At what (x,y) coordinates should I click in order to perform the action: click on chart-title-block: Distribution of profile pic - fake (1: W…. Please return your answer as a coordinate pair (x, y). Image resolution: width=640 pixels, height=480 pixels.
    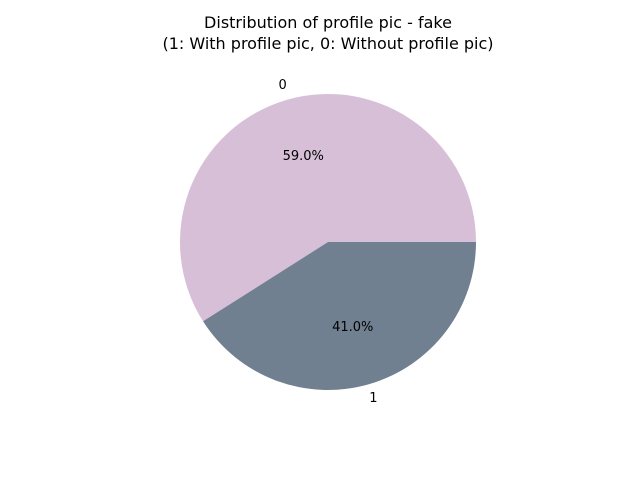
    Looking at the image, I should click on (320, 33).